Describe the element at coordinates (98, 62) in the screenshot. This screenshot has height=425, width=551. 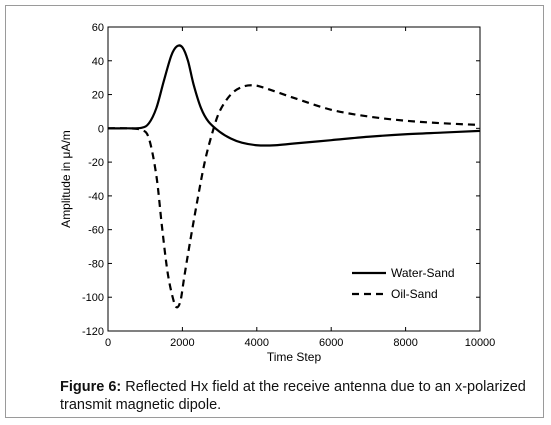
I see `y-tick-label: 40` at that location.